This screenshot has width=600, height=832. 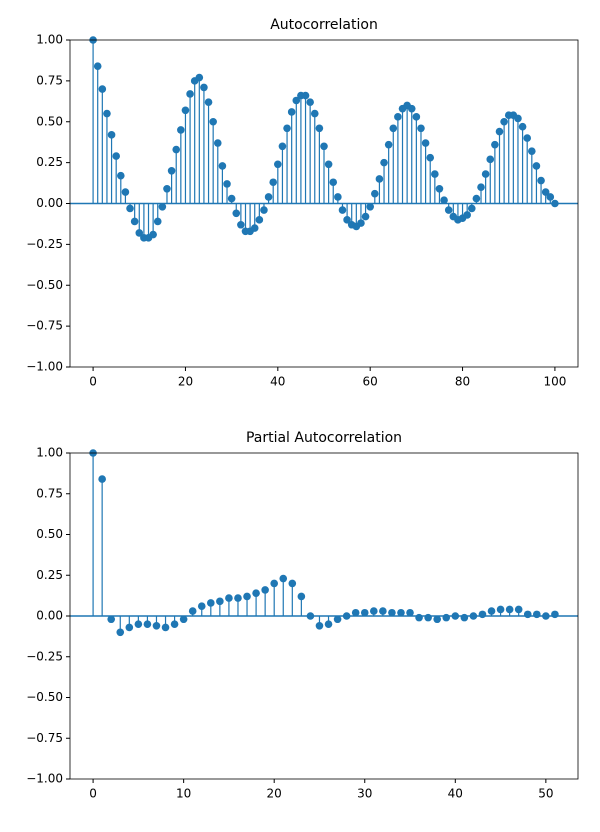 What do you see at coordinates (364, 794) in the screenshot?
I see `x-tick-label: 30` at bounding box center [364, 794].